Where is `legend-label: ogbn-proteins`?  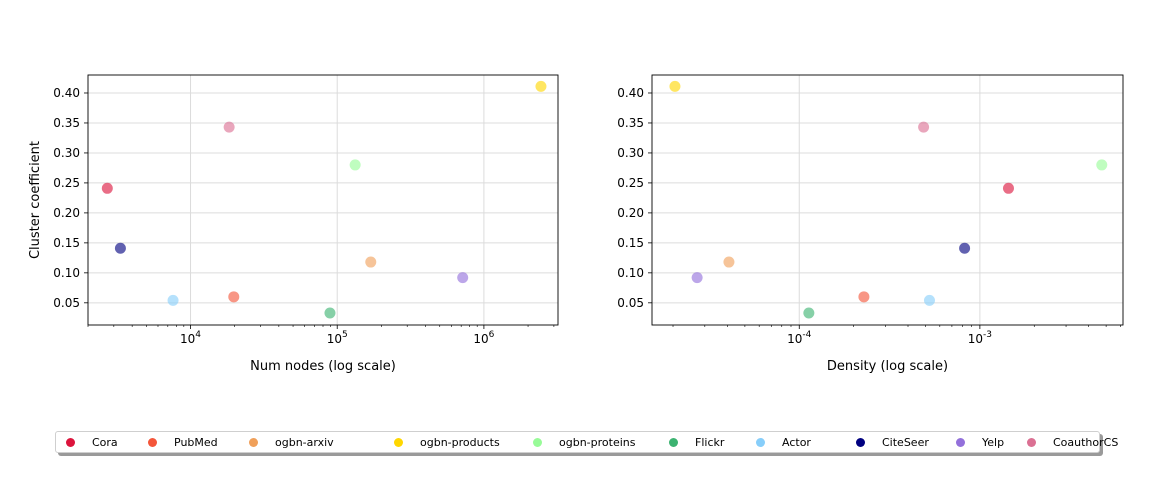
legend-label: ogbn-proteins is located at coordinates (597, 442).